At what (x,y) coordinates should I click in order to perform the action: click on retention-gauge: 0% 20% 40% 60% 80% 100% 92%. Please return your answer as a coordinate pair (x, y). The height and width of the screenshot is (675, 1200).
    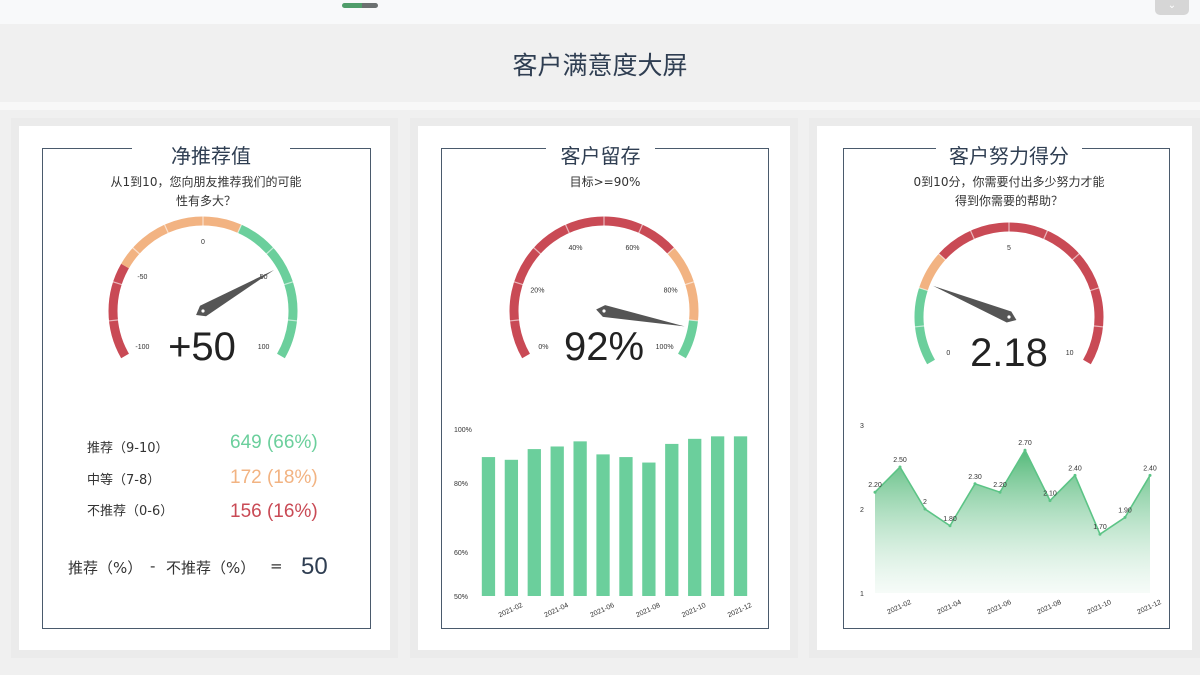
    Looking at the image, I should click on (604, 292).